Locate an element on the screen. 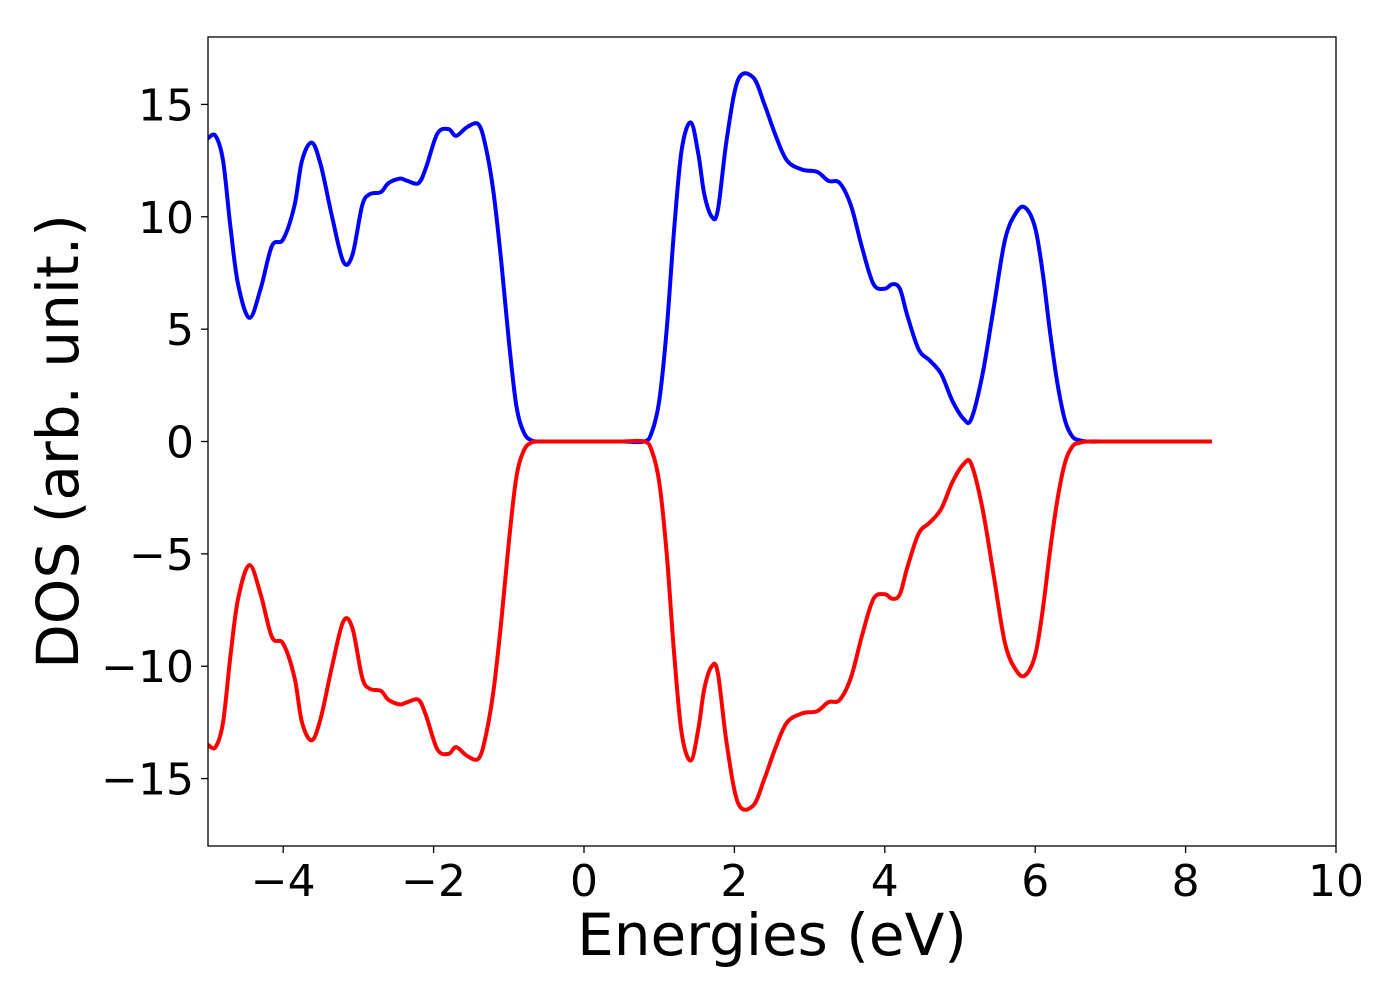  x-tick-label: −2 is located at coordinates (433, 881).